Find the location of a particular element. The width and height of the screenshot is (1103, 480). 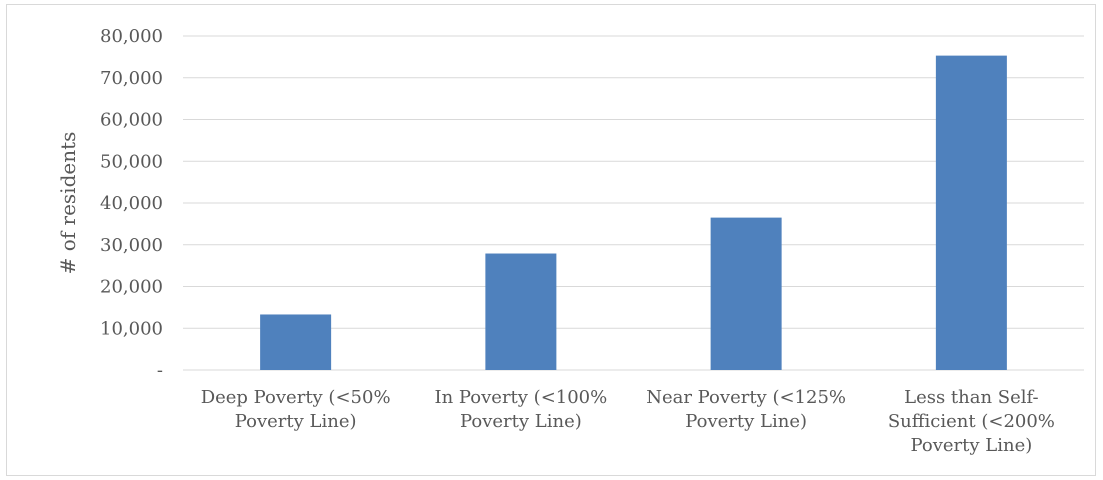

y-axis-title: # of residents is located at coordinates (68, 203).